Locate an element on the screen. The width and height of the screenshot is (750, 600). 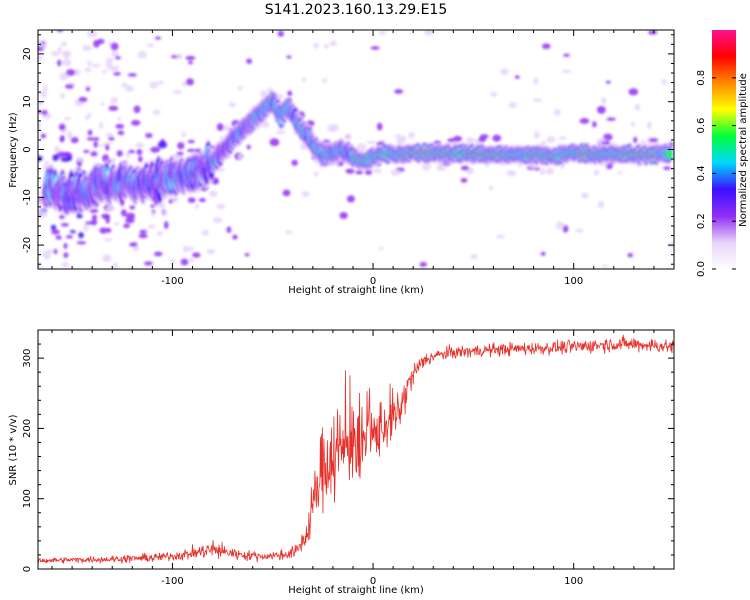
spectrogram-x-tick-label: -100 is located at coordinates (172, 281).